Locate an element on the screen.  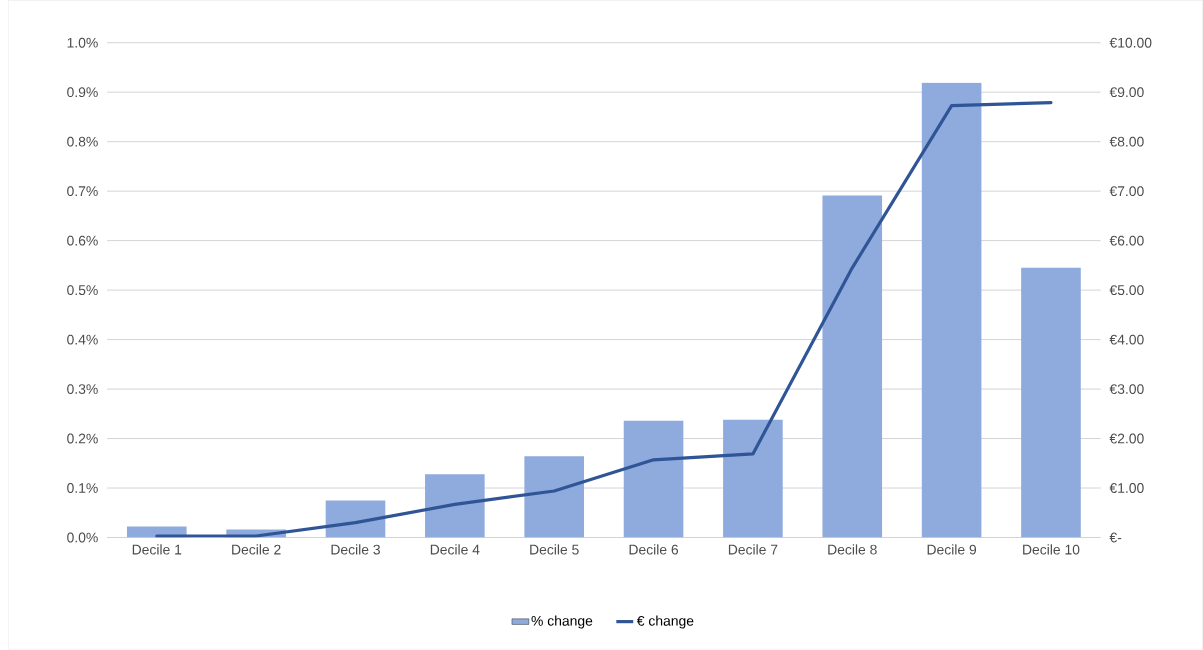
x-tick-label: Decile 9 is located at coordinates (952, 549).